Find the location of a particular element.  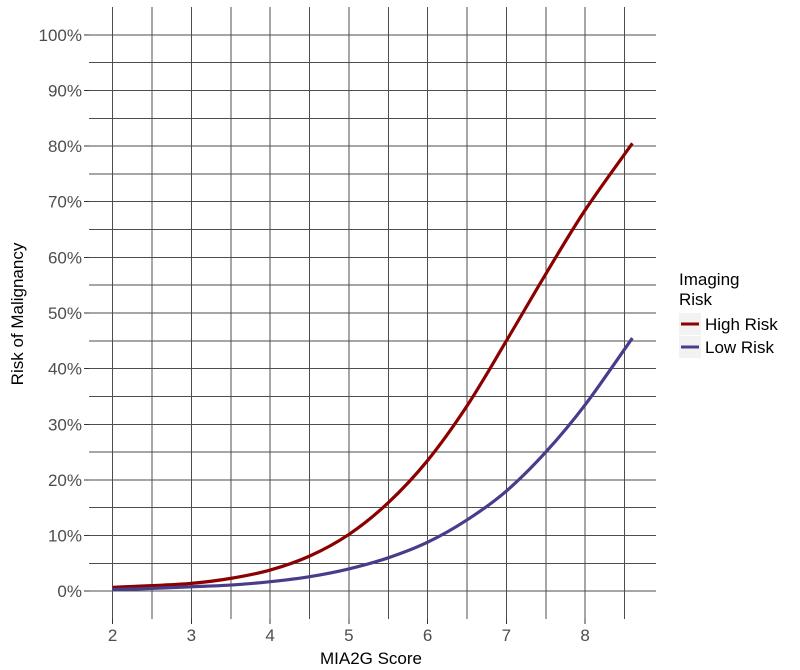

x-tick-label: 7 is located at coordinates (506, 635).